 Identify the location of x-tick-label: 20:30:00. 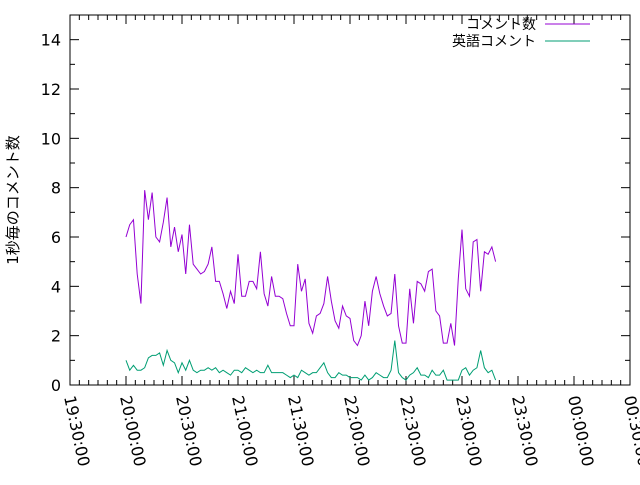
(189, 431).